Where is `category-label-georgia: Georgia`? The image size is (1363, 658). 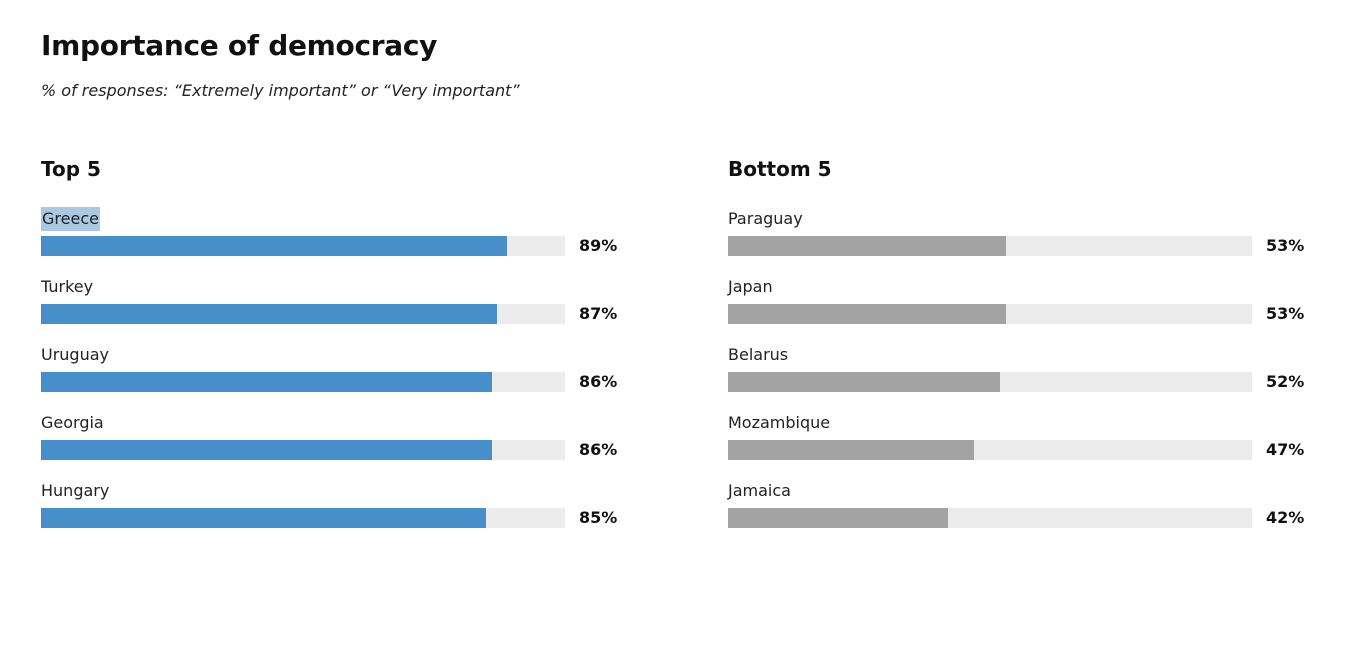
category-label-georgia: Georgia is located at coordinates (72, 422).